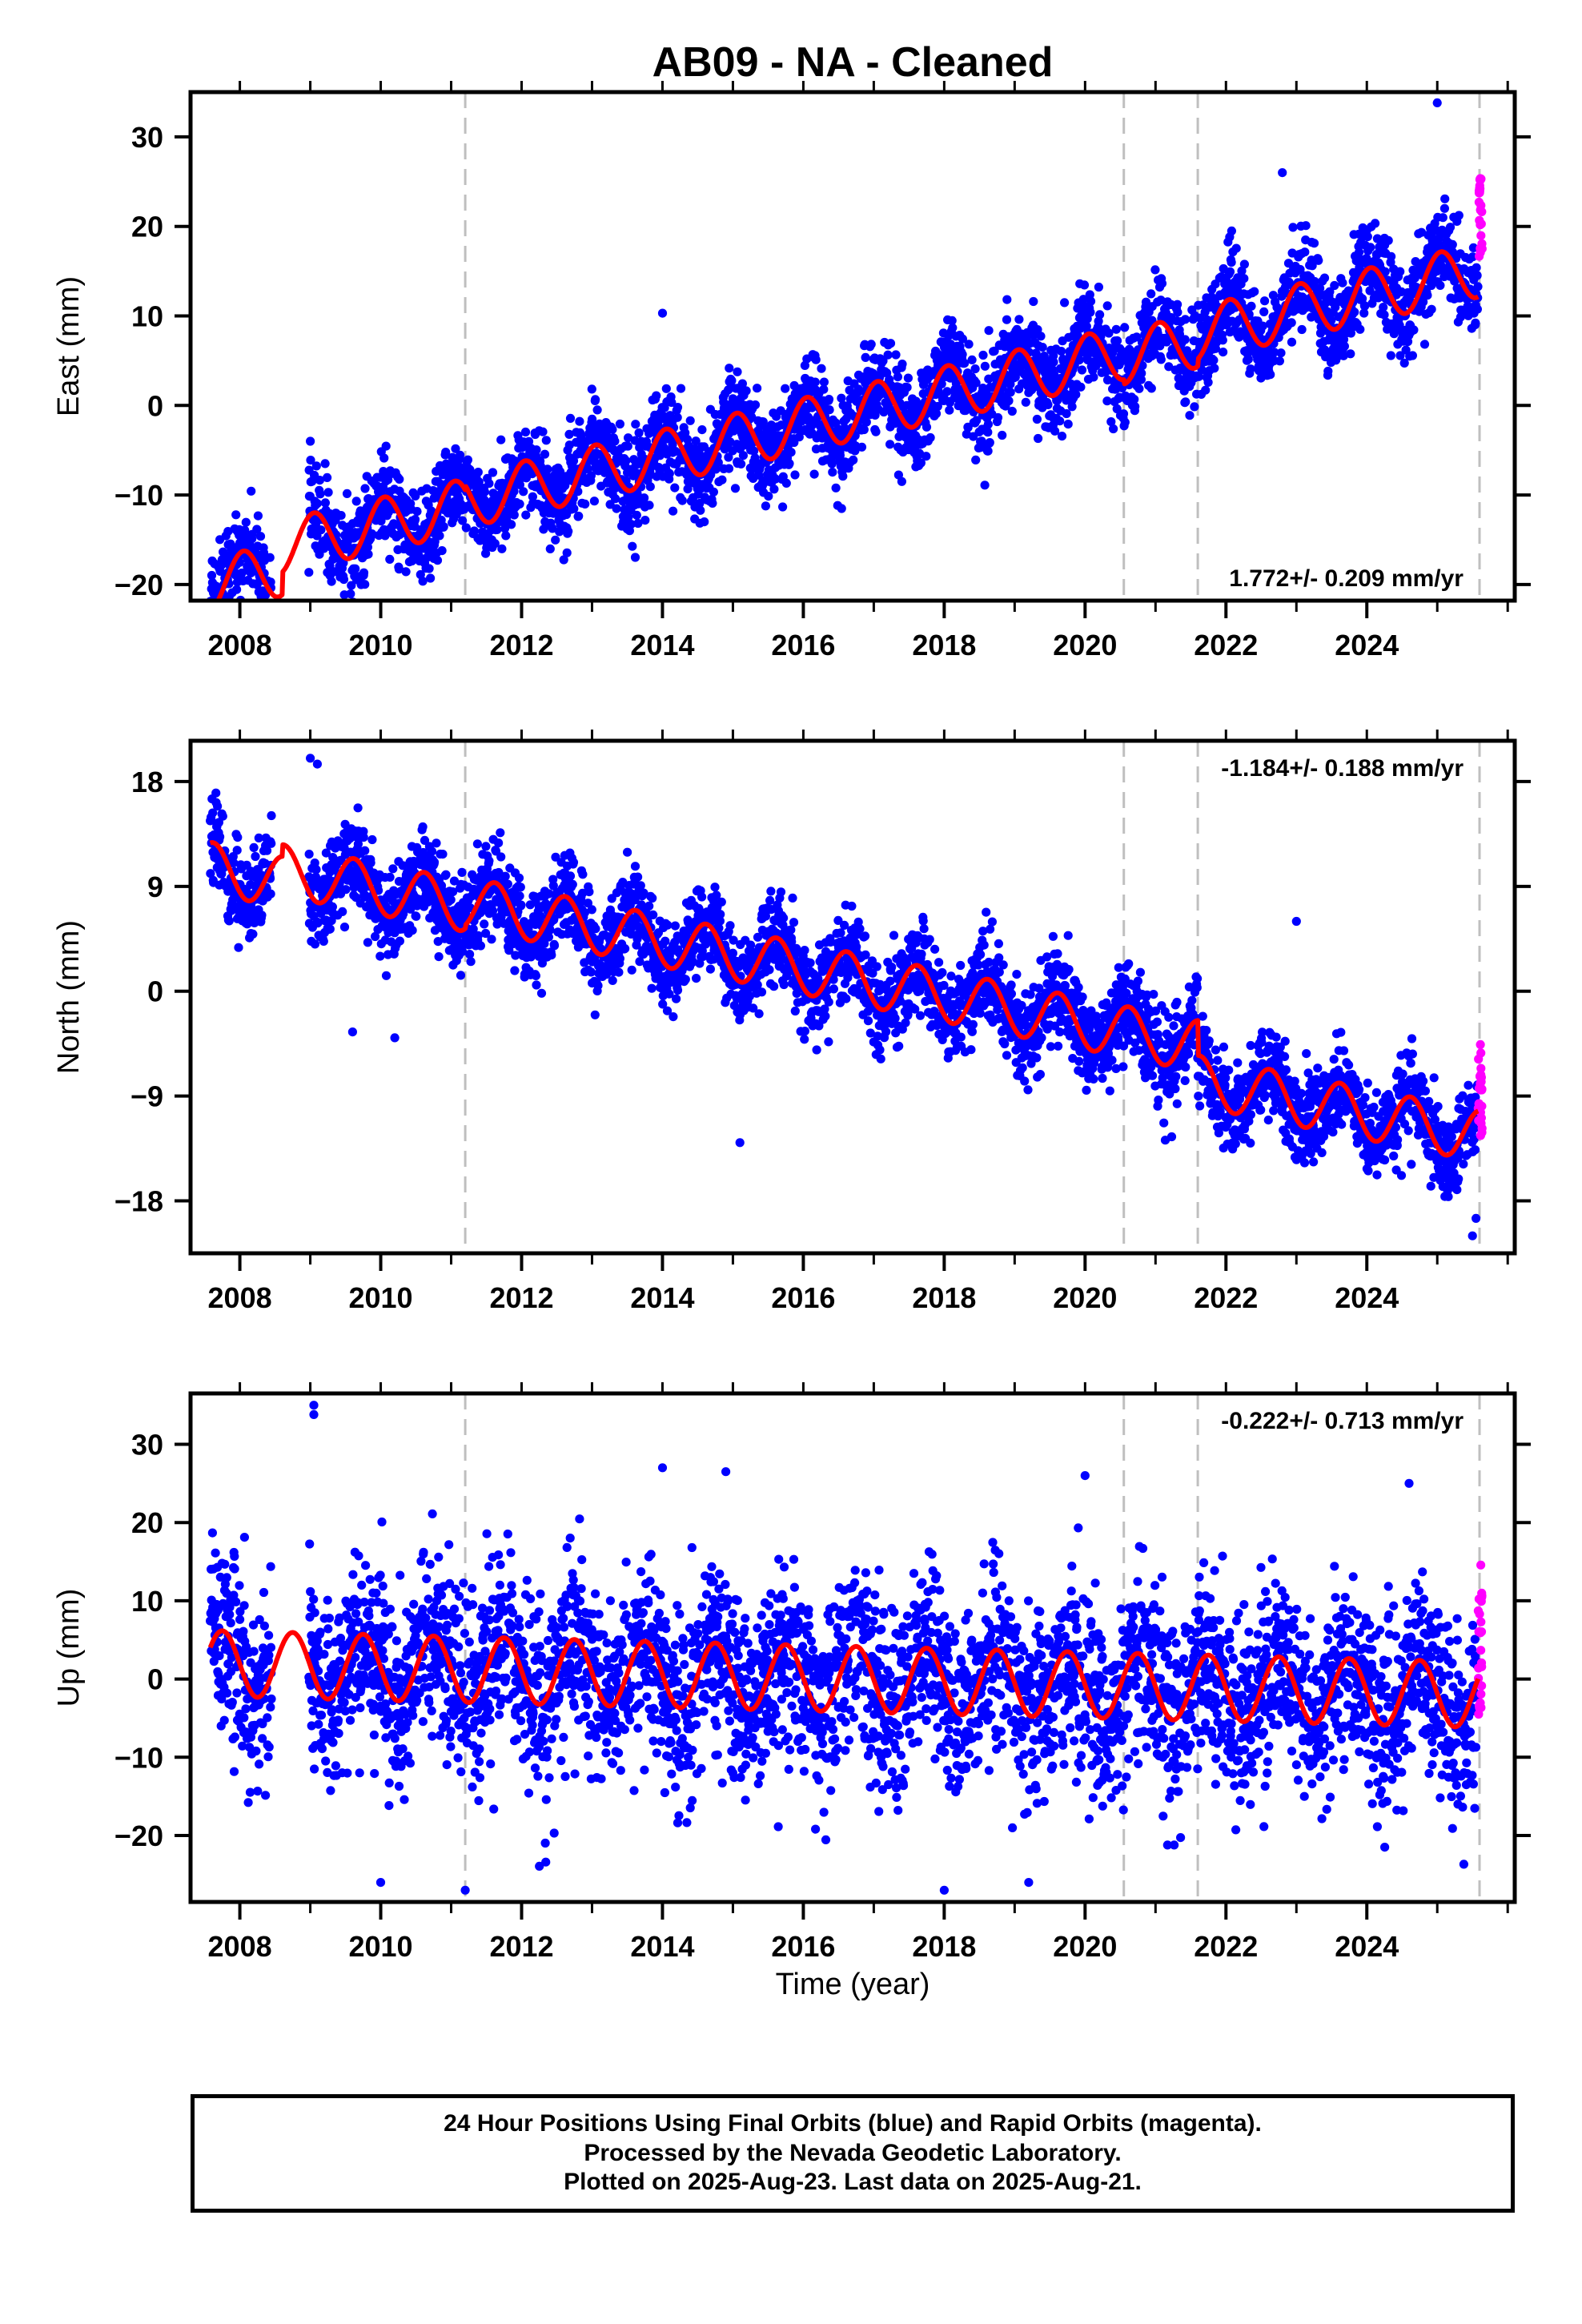 The width and height of the screenshot is (1582, 2324). Describe the element at coordinates (1481, 205) in the screenshot. I see `east-rapid-point` at that location.